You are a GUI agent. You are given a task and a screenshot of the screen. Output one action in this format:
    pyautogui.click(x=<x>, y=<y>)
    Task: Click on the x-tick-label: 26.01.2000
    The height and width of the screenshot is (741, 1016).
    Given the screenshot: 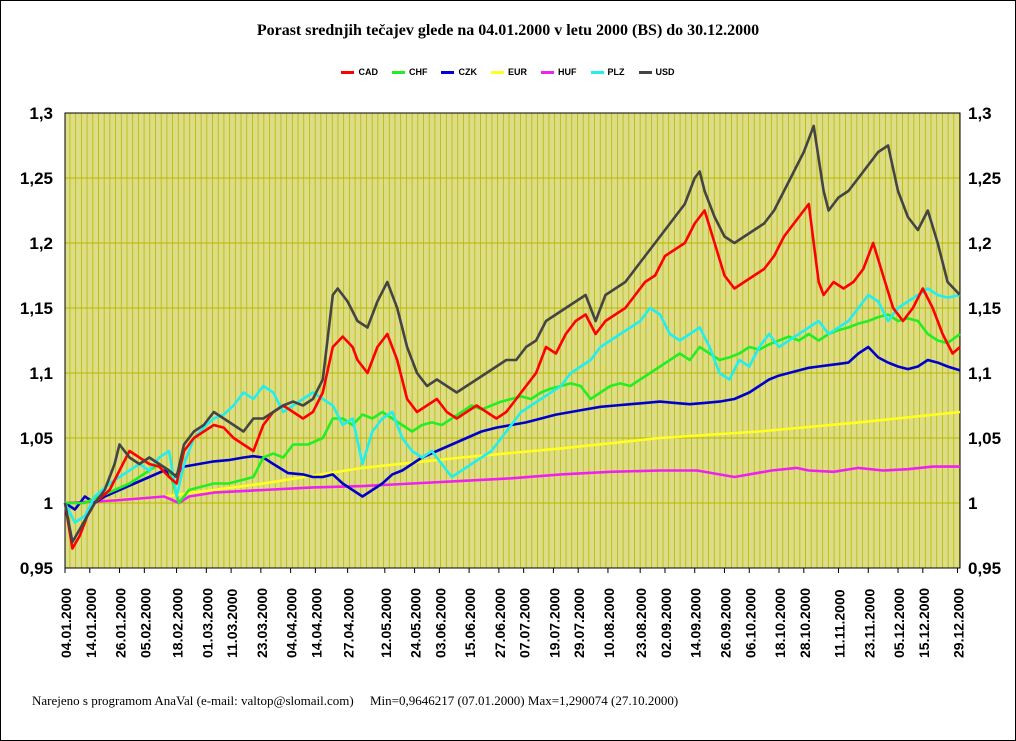 What is the action you would take?
    pyautogui.click(x=121, y=623)
    